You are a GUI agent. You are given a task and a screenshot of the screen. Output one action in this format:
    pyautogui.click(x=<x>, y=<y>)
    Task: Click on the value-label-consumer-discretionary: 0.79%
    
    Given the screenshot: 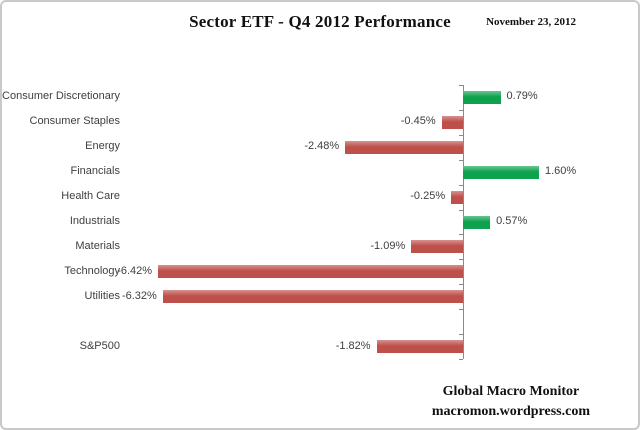 What is the action you would take?
    pyautogui.click(x=522, y=96)
    